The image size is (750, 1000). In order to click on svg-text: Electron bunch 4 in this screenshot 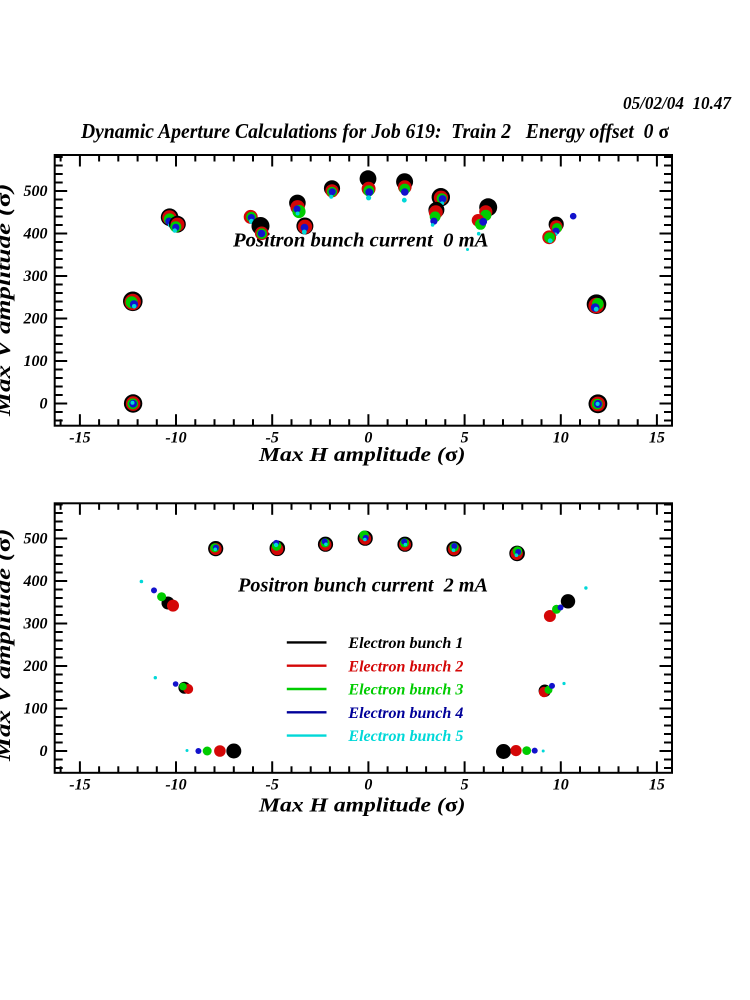, I will do `click(405, 713)`.